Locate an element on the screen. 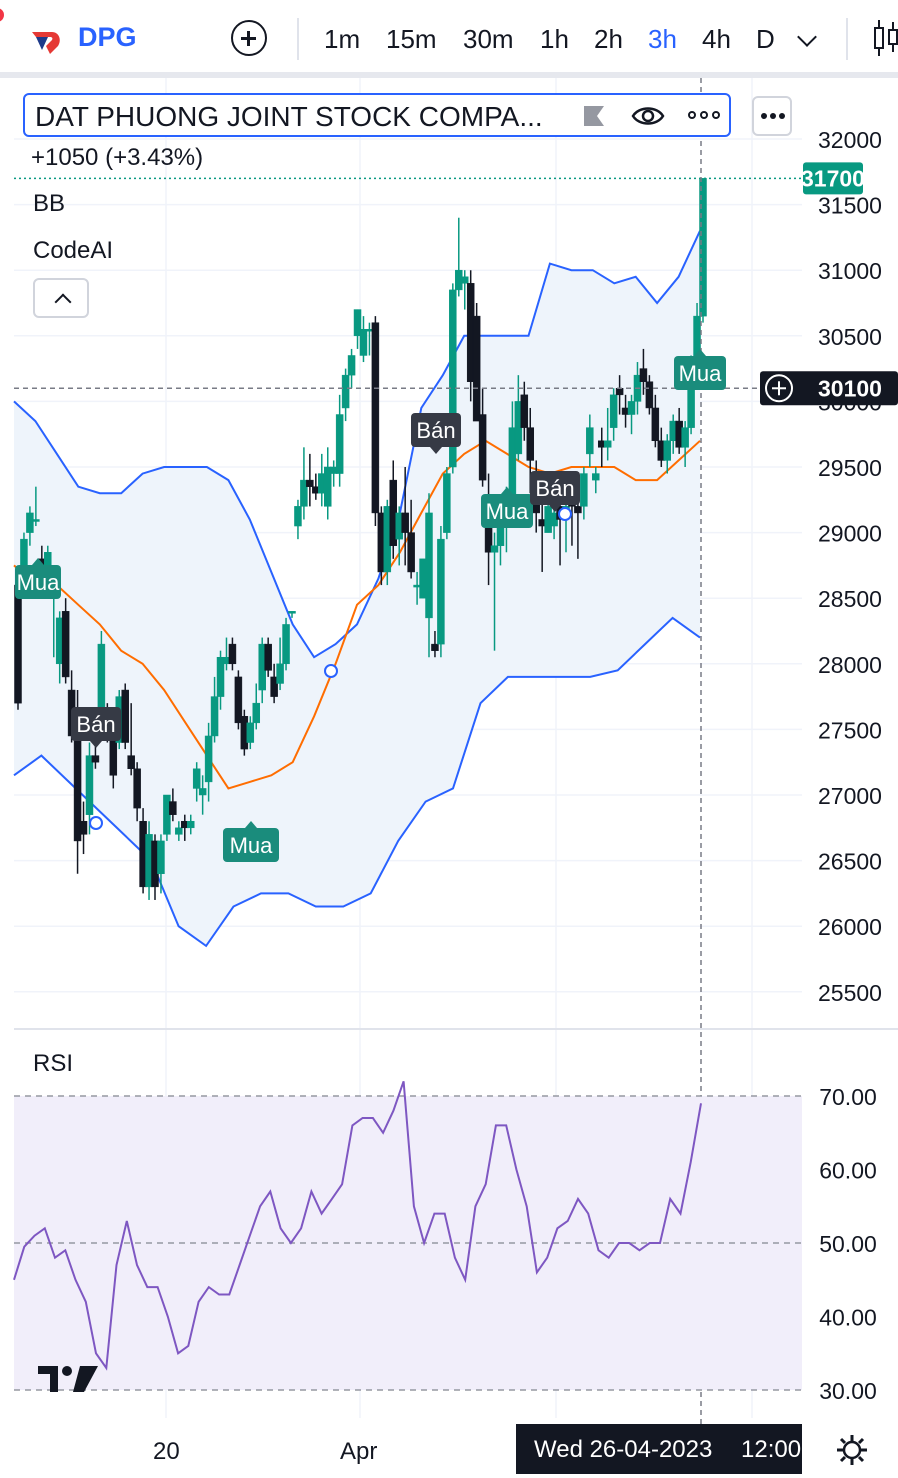 This screenshot has height=1478, width=898. compare-add-button is located at coordinates (249, 38).